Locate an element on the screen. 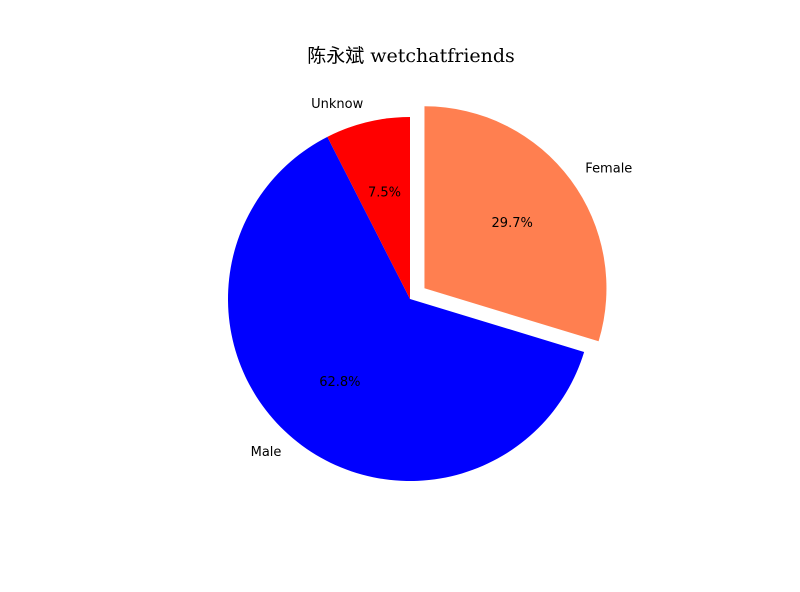  slice-label-female: Female is located at coordinates (608, 169).